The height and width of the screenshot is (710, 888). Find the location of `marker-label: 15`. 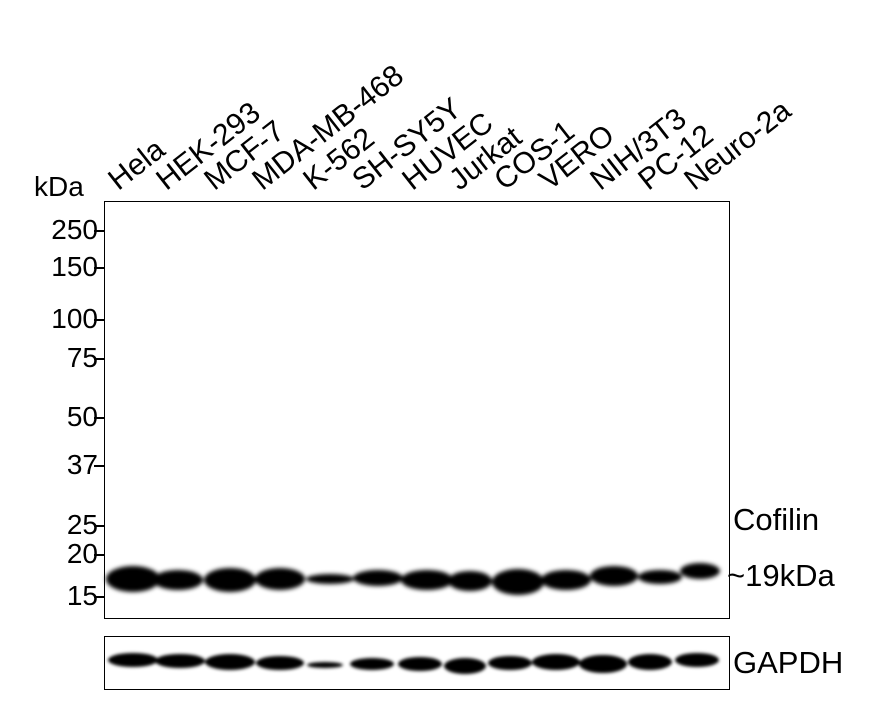

marker-label: 15 is located at coordinates (82, 595).